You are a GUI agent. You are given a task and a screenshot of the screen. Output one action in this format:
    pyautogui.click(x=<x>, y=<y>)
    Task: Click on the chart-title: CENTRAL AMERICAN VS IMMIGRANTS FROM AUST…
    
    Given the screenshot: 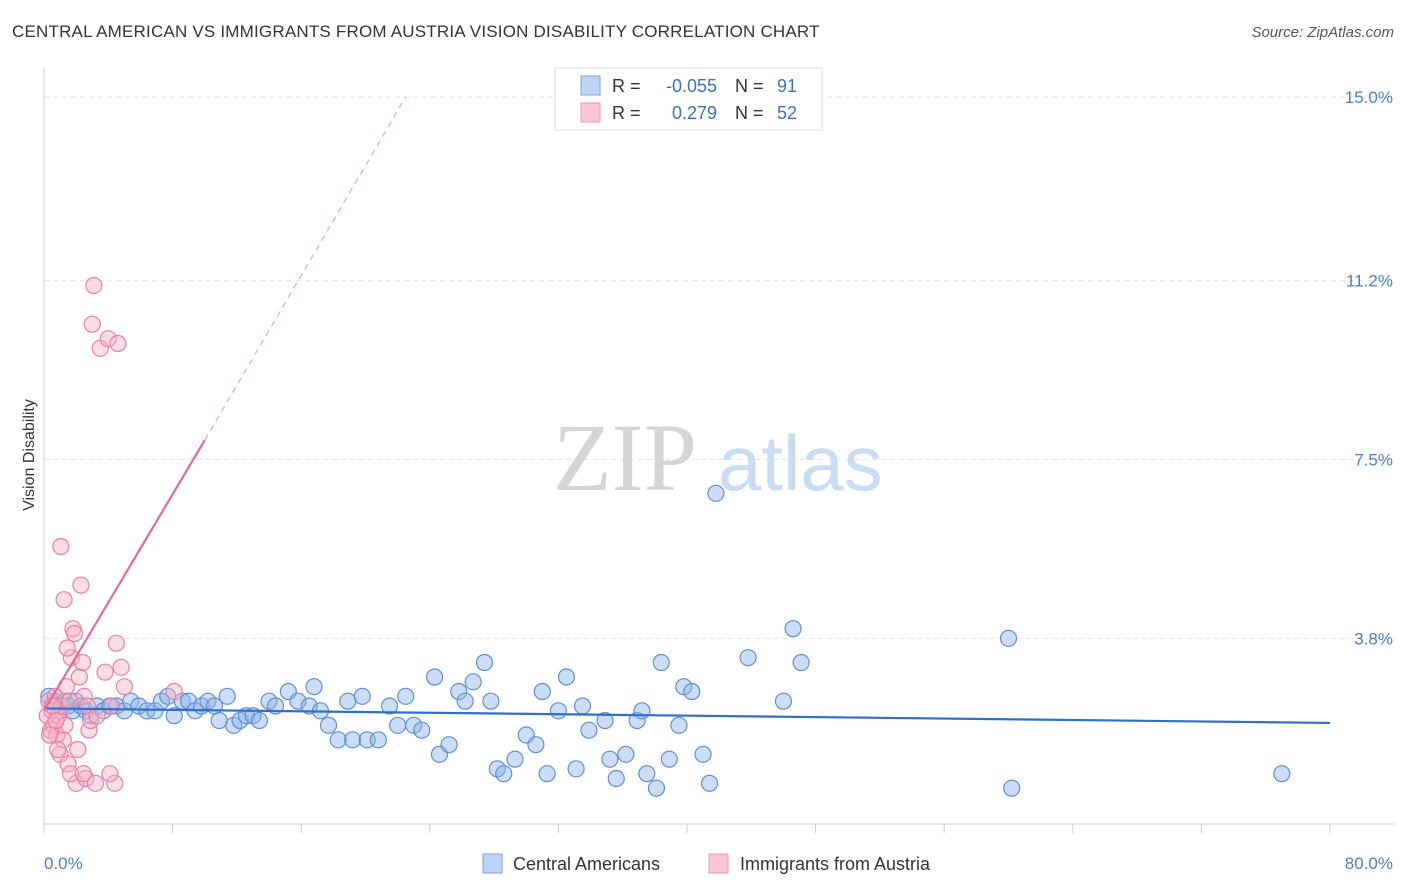 What is the action you would take?
    pyautogui.click(x=416, y=31)
    